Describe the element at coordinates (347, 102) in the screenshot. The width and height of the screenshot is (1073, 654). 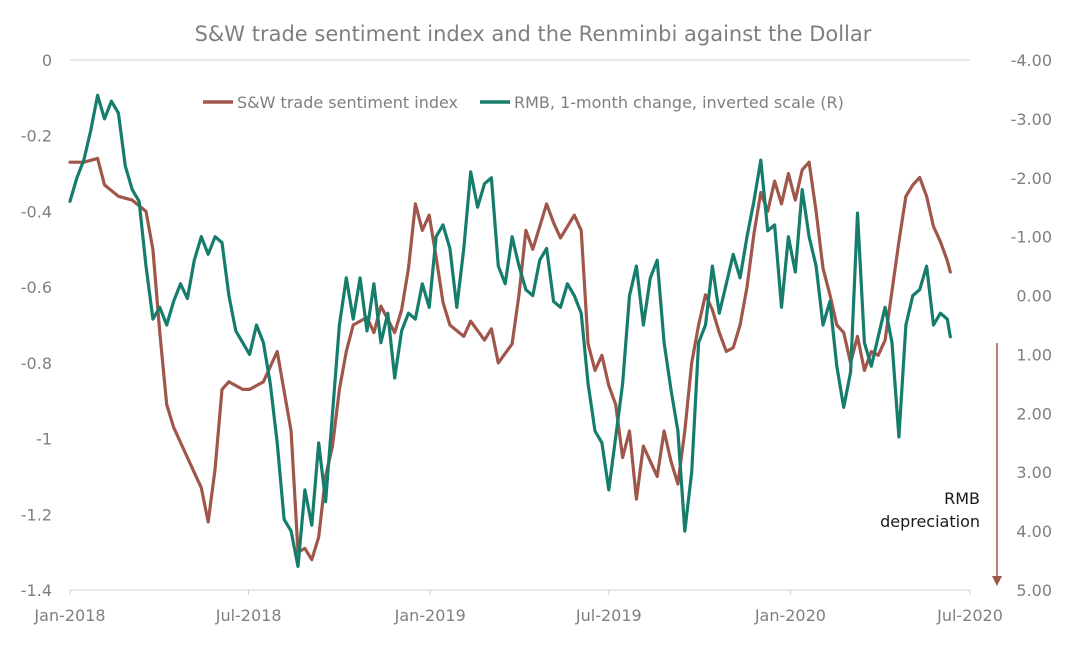
I see `legend-label-sentiment: S&W trade sentiment index` at that location.